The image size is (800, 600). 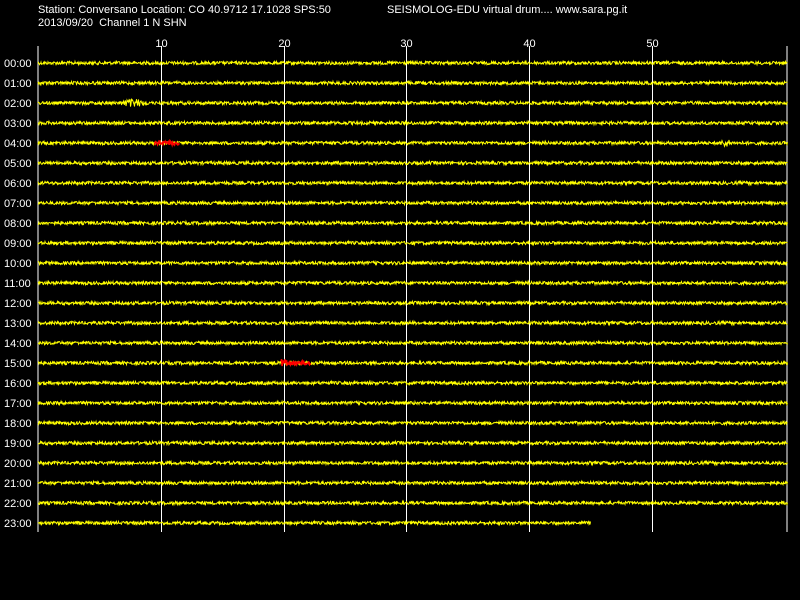 What do you see at coordinates (18, 484) in the screenshot?
I see `hour-label: 21:00` at bounding box center [18, 484].